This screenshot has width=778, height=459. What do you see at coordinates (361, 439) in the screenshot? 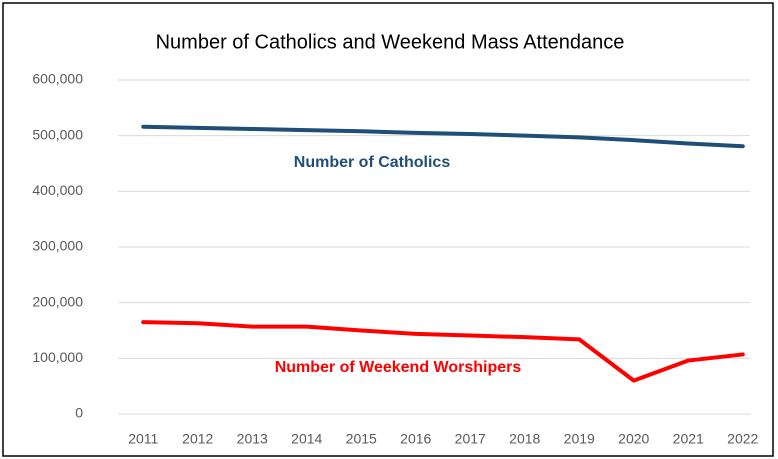
I see `x-tick-label: 2015` at bounding box center [361, 439].